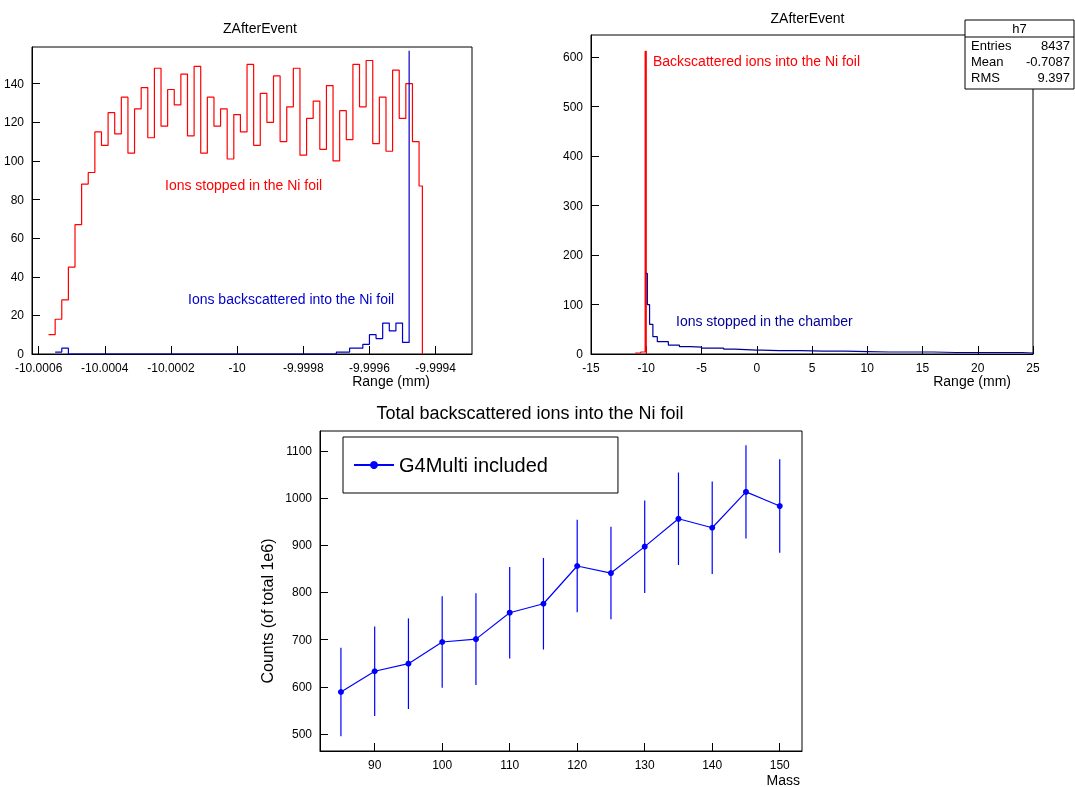 The height and width of the screenshot is (787, 1075). What do you see at coordinates (530, 413) in the screenshot?
I see `chart-title: Total backscattered ions into the Ni foil` at bounding box center [530, 413].